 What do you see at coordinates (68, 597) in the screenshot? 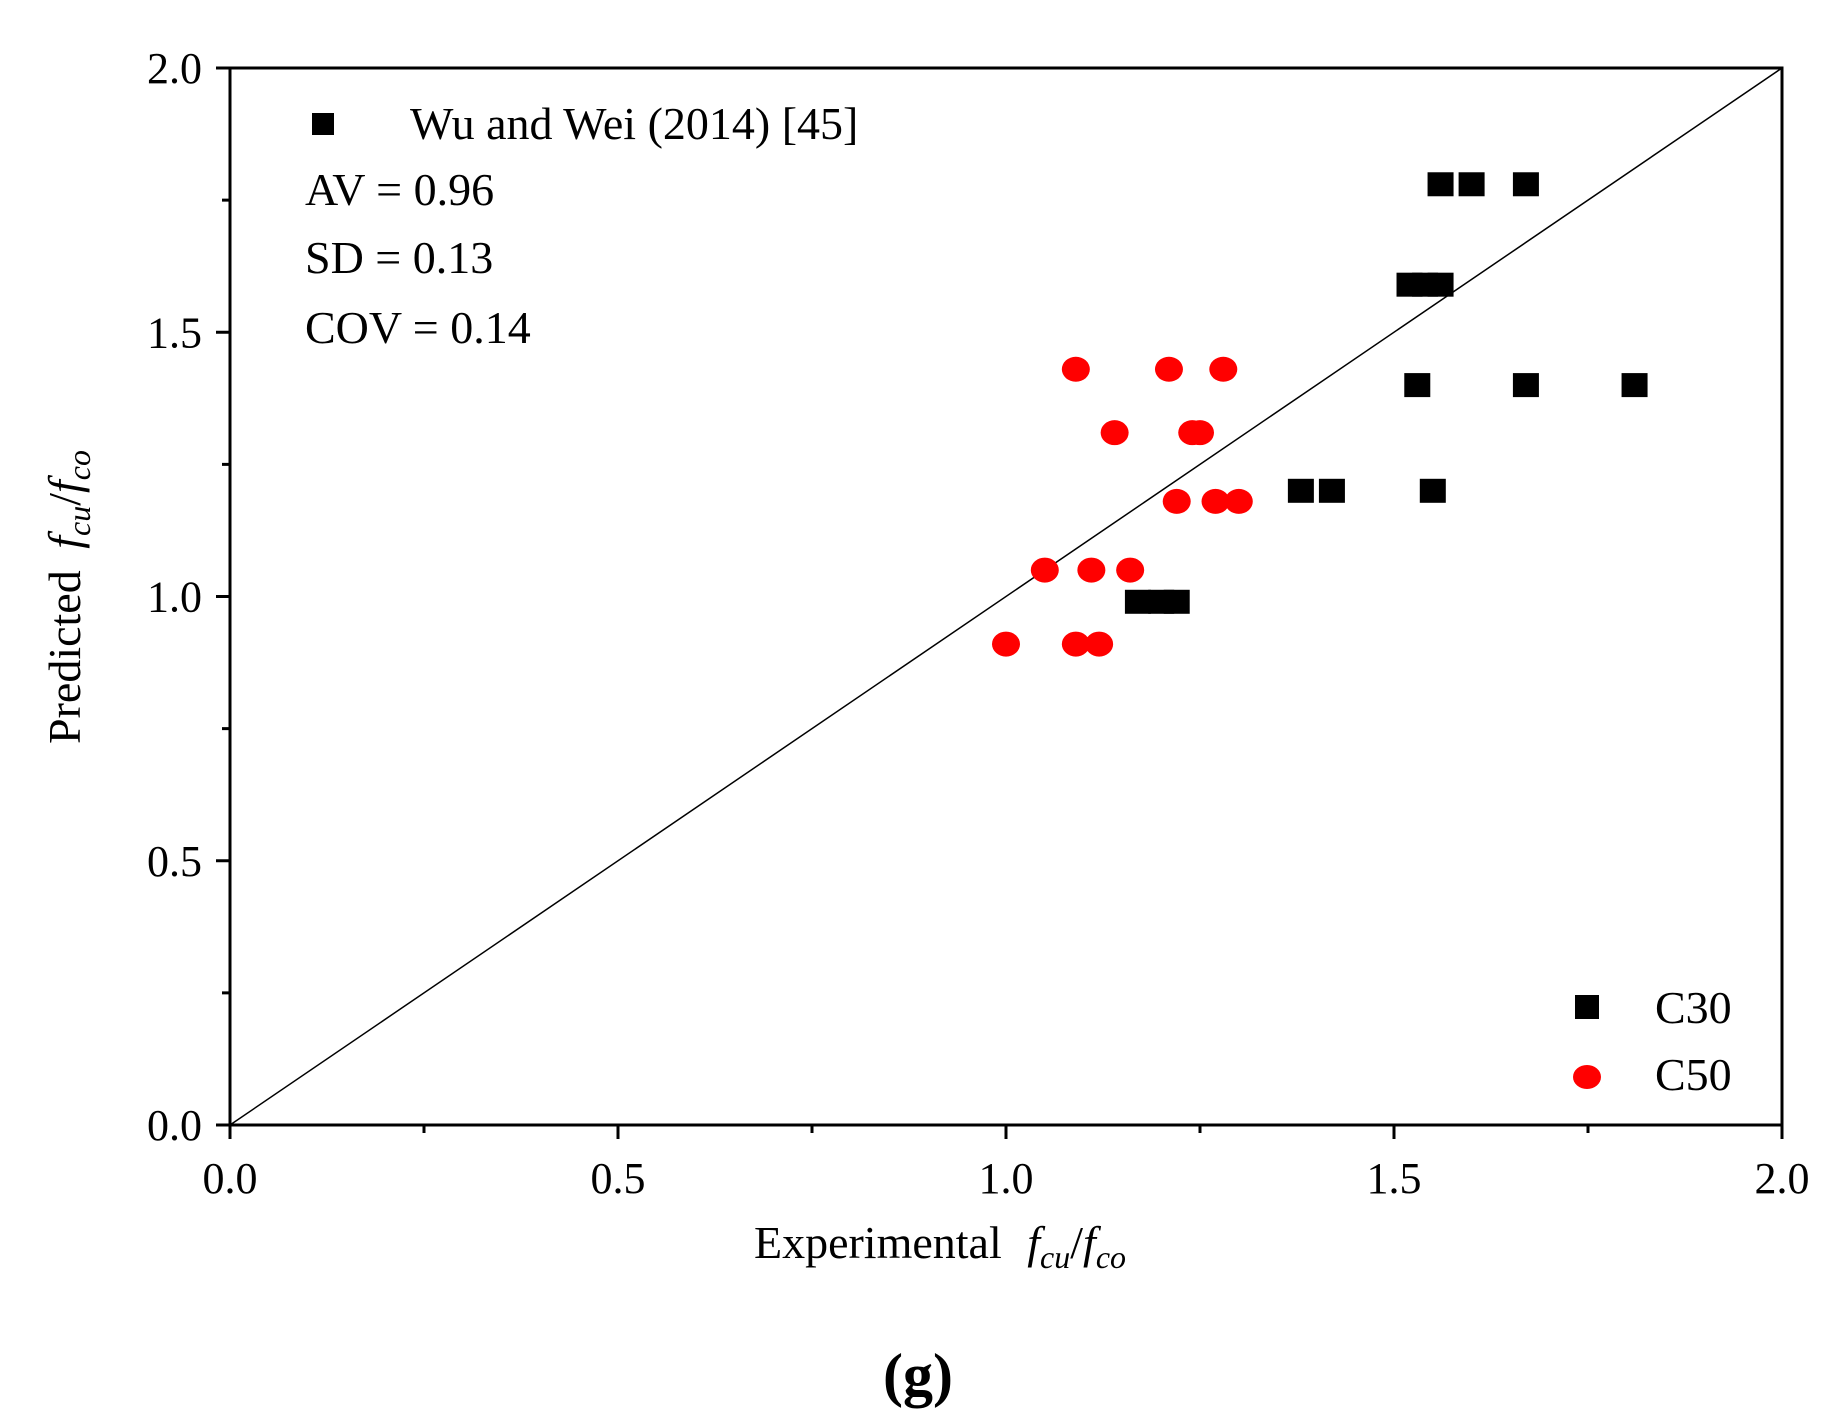
I see `y-axis-label: Predicted fcu/fco` at bounding box center [68, 597].